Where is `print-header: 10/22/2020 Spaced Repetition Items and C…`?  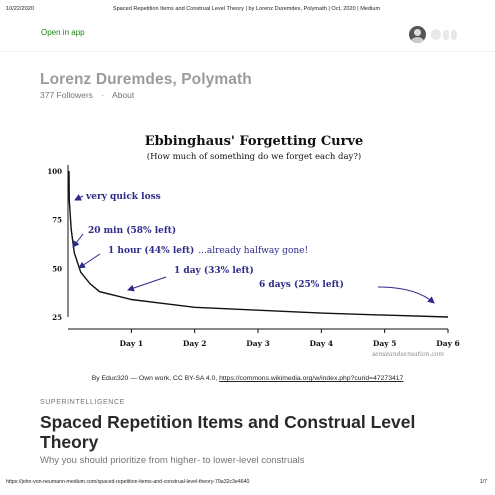 print-header: 10/22/2020 Spaced Repetition Items and C… is located at coordinates (246, 11).